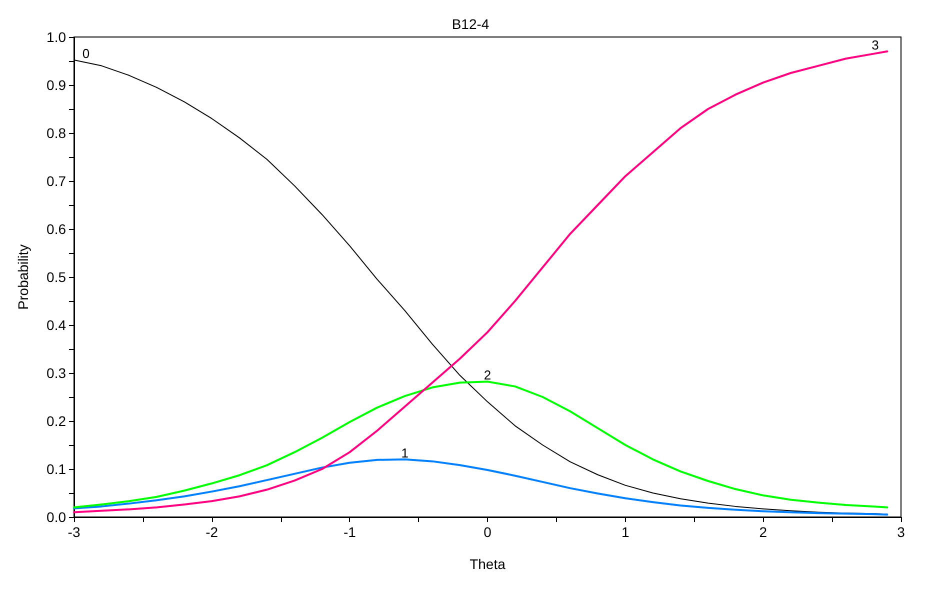 The height and width of the screenshot is (612, 941). Describe the element at coordinates (488, 564) in the screenshot. I see `x-axis-title: Theta` at that location.